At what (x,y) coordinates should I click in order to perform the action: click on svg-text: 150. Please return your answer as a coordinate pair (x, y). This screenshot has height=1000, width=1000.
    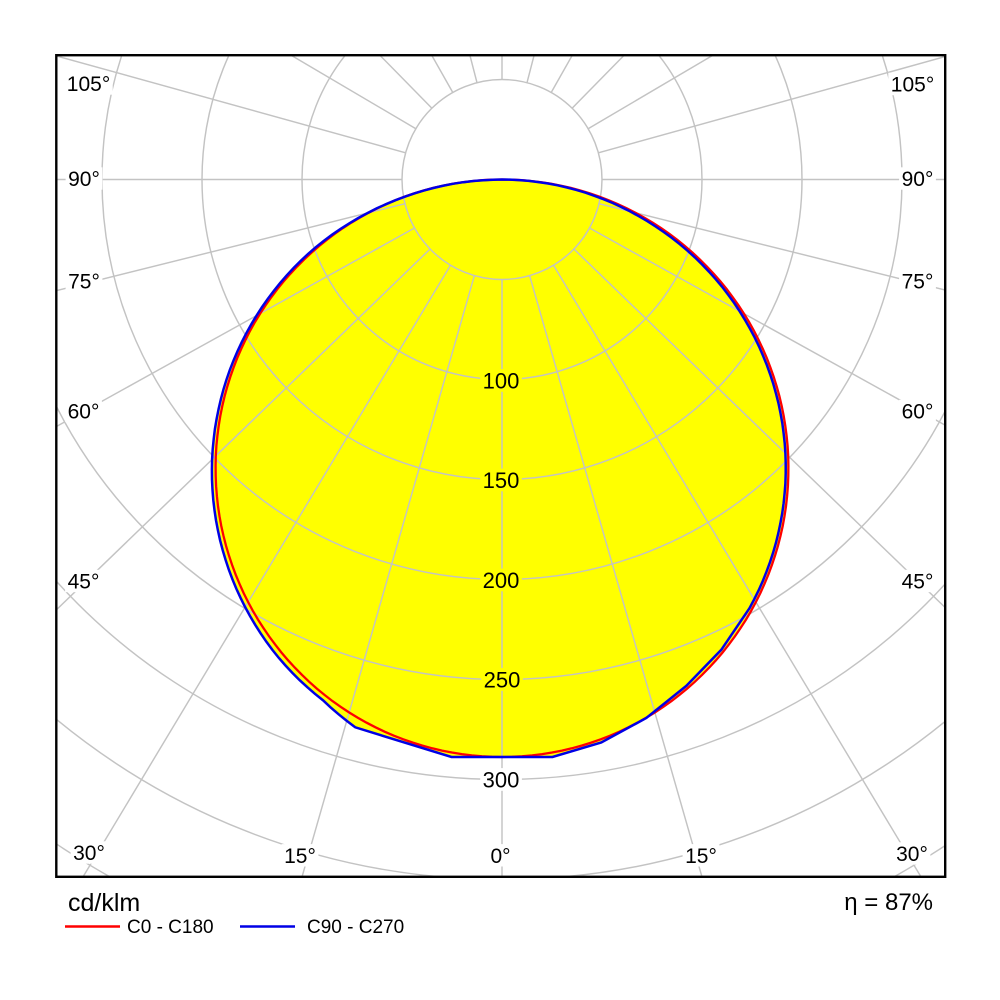
    Looking at the image, I should click on (501, 480).